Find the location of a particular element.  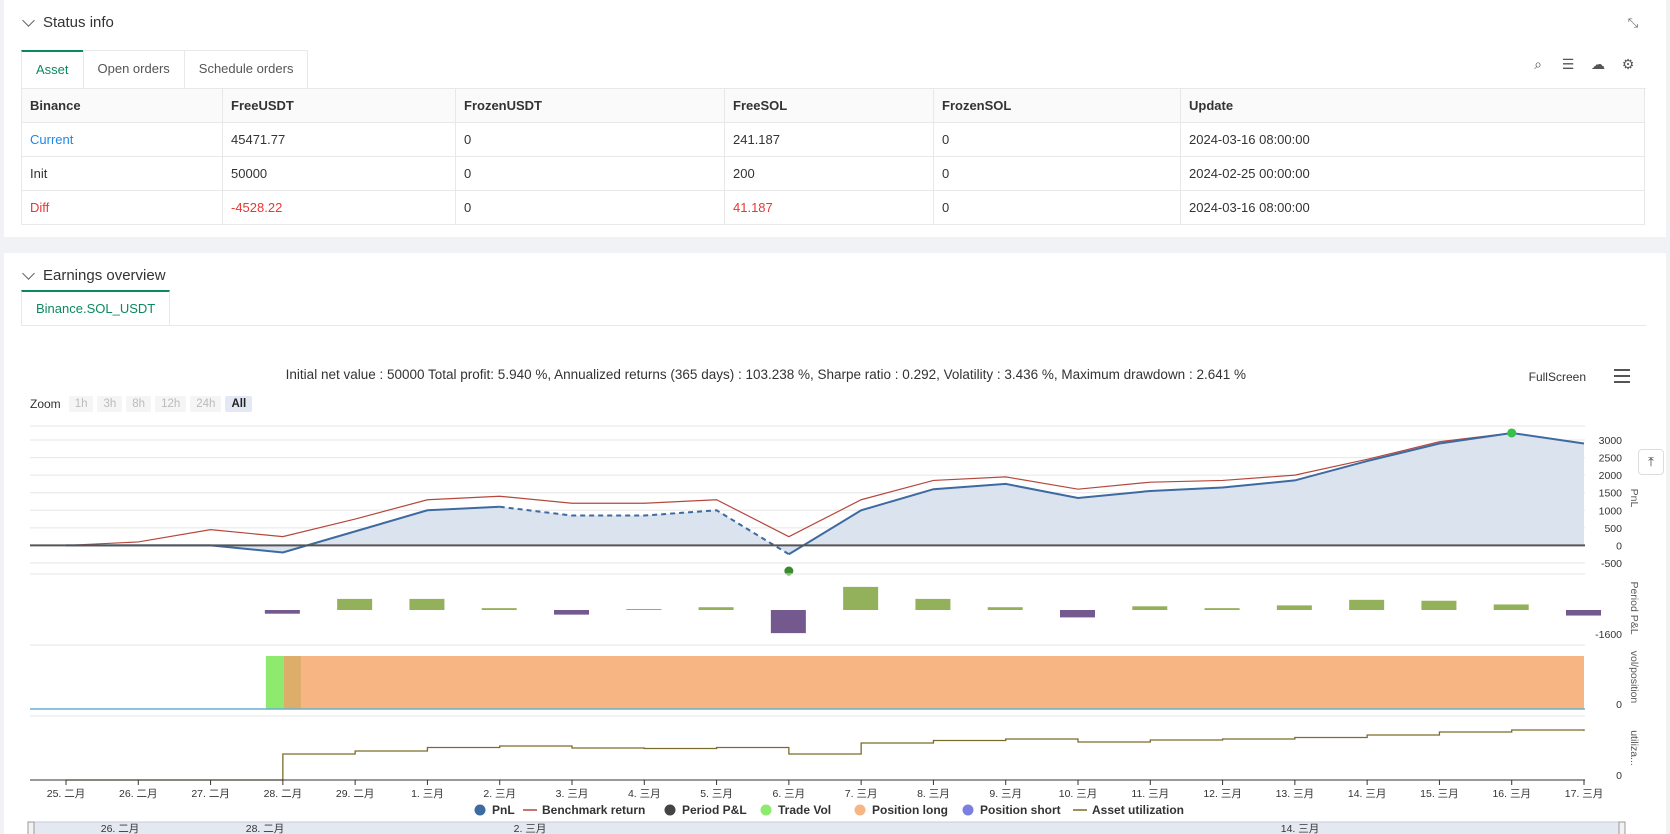

asset-utilization-line is located at coordinates (825, 755).